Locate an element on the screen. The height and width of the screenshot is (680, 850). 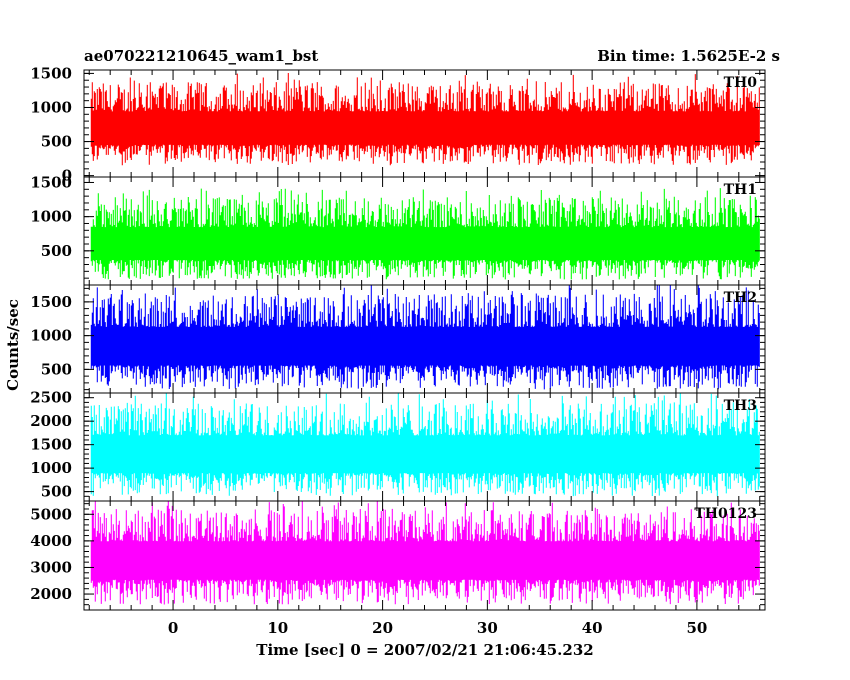
x-tick-label: 10 is located at coordinates (277, 628).